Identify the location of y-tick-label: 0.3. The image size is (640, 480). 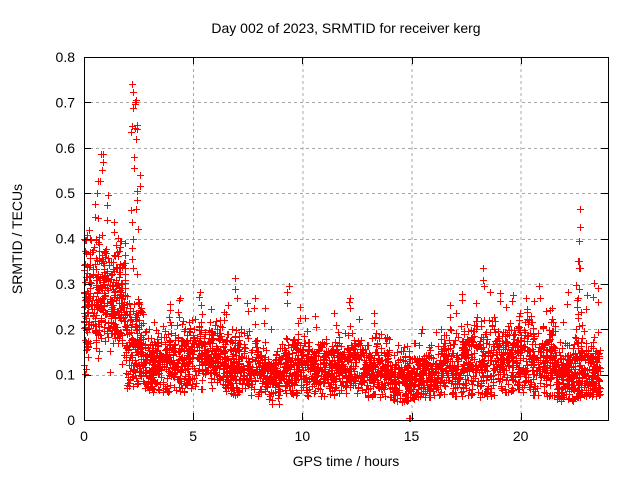
(66, 284).